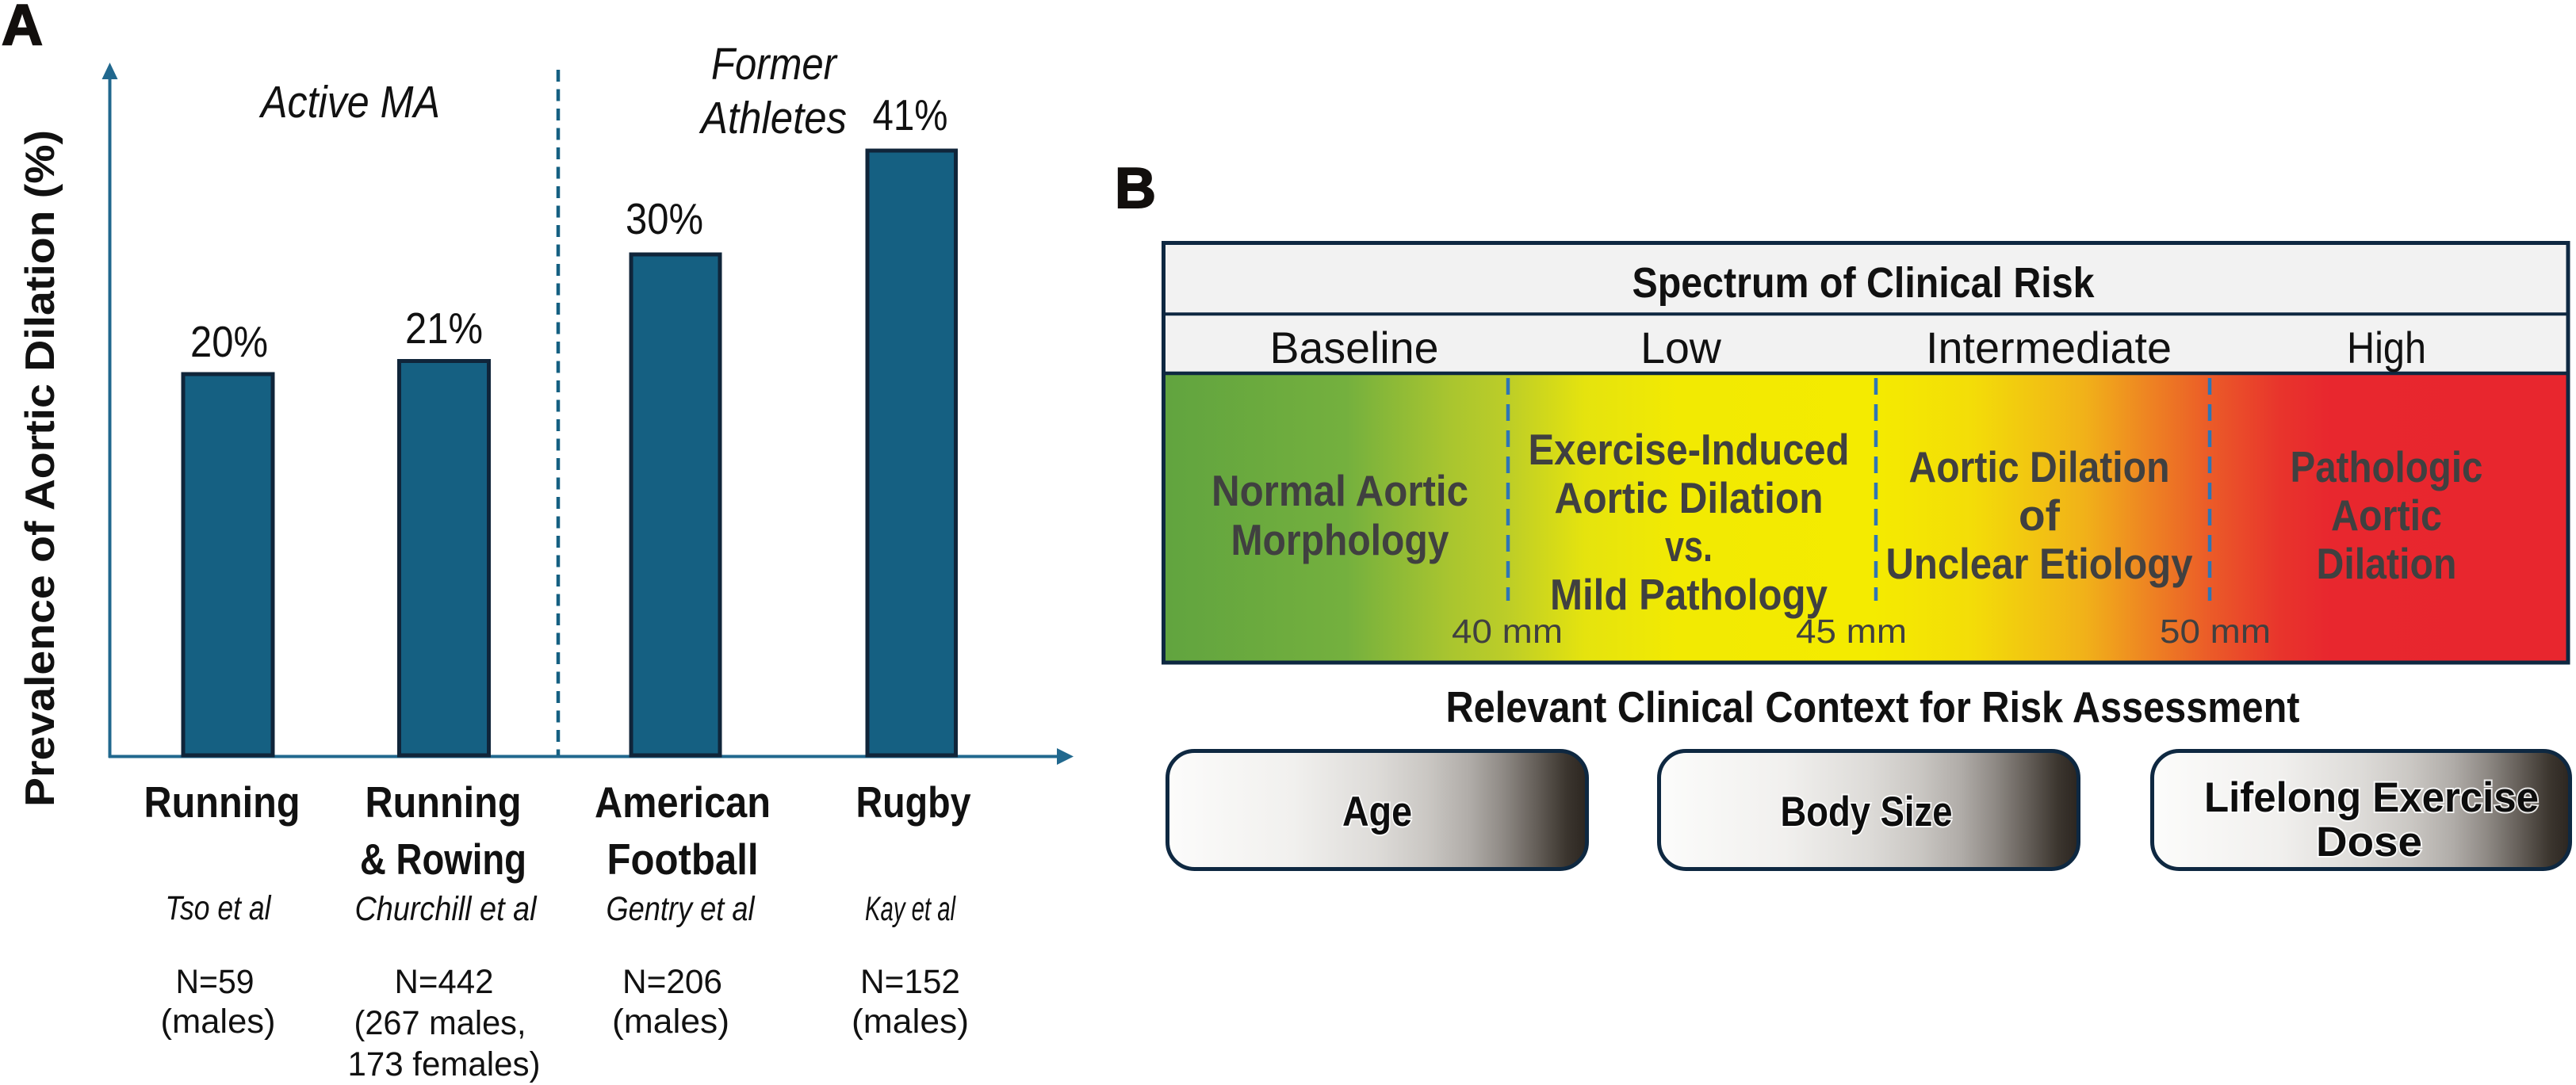  Describe the element at coordinates (683, 802) in the screenshot. I see `svg-text: American` at that location.